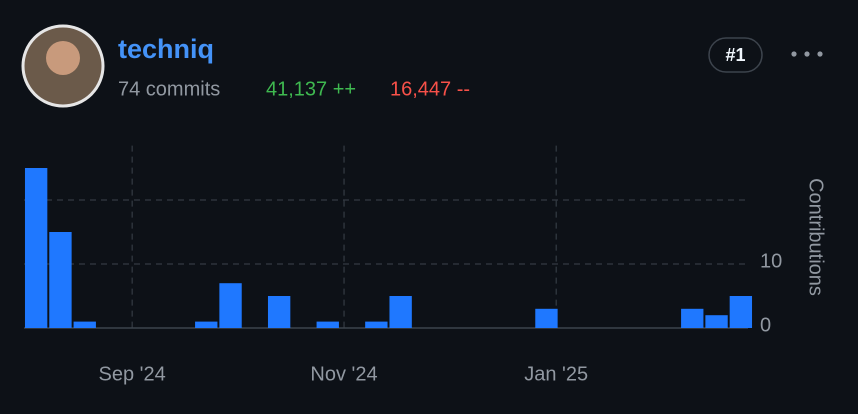 This screenshot has height=414, width=858. I want to click on username: techniq, so click(166, 49).